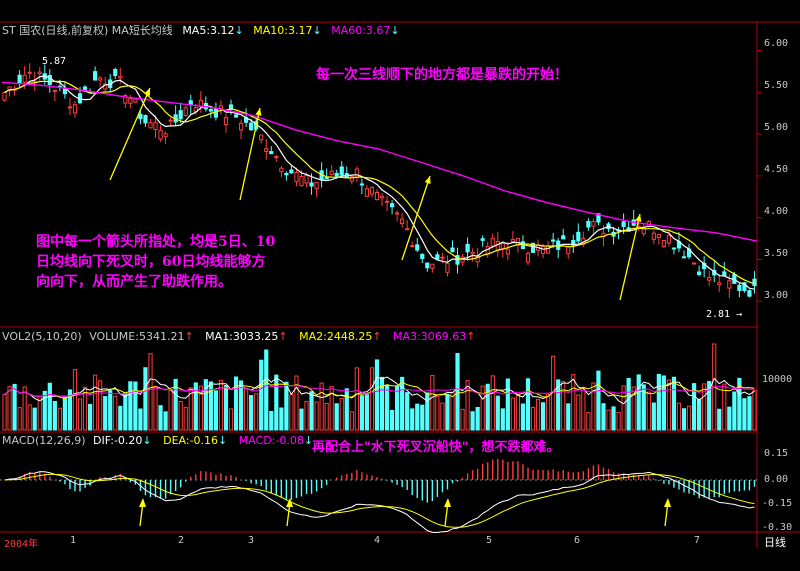 The width and height of the screenshot is (800, 571). I want to click on annotation-middle-line3: 向向下，从而产生了助跌作用。, so click(134, 282).